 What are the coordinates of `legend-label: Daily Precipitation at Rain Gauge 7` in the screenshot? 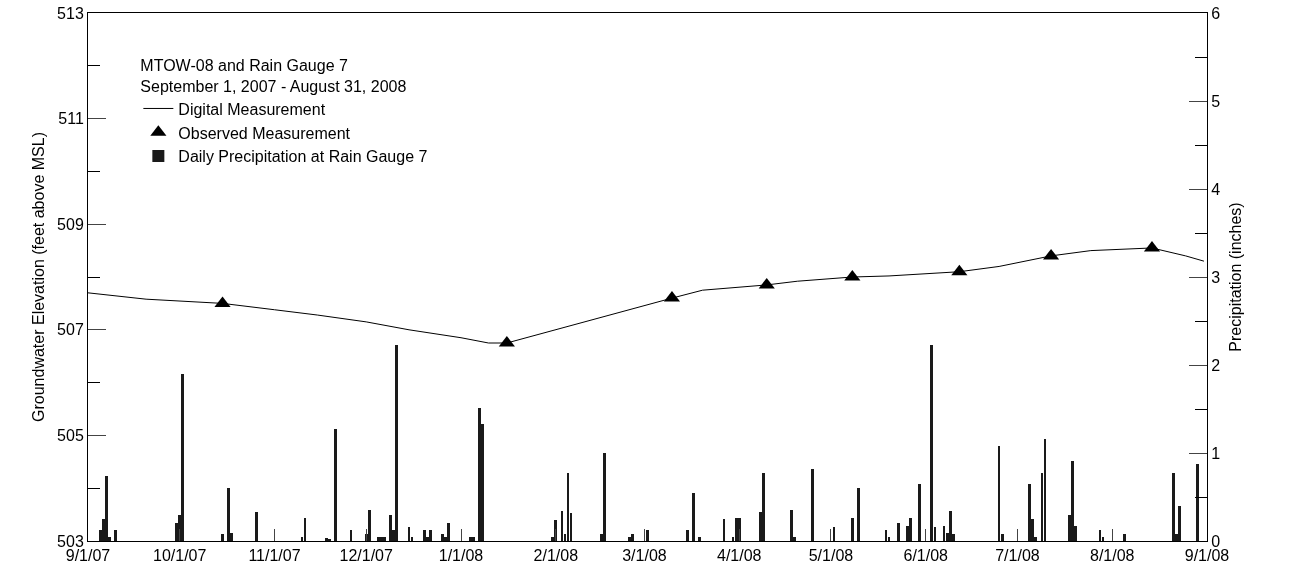 It's located at (303, 157).